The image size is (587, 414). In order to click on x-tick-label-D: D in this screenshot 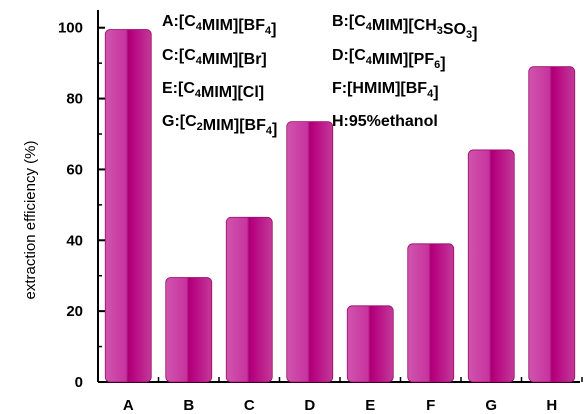, I will do `click(309, 405)`.